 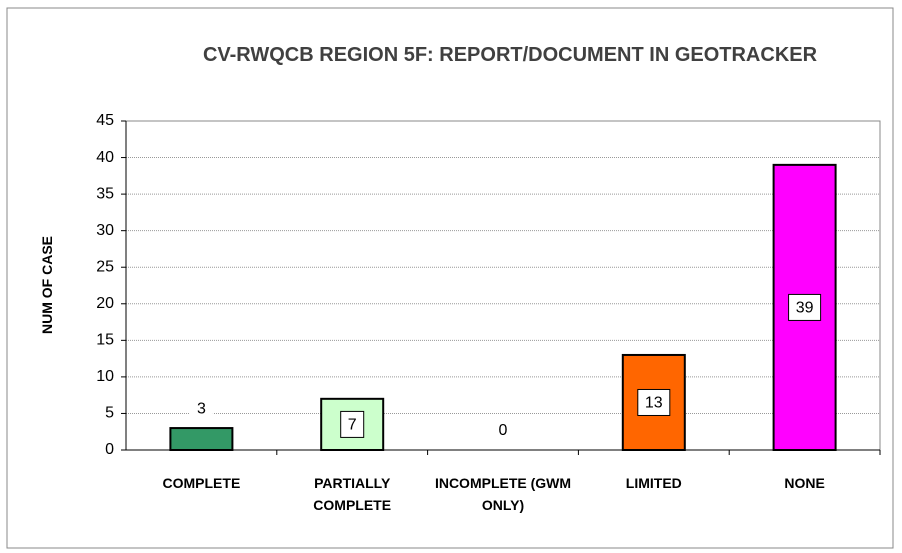 What do you see at coordinates (109, 413) in the screenshot?
I see `y-tick-label: 5` at bounding box center [109, 413].